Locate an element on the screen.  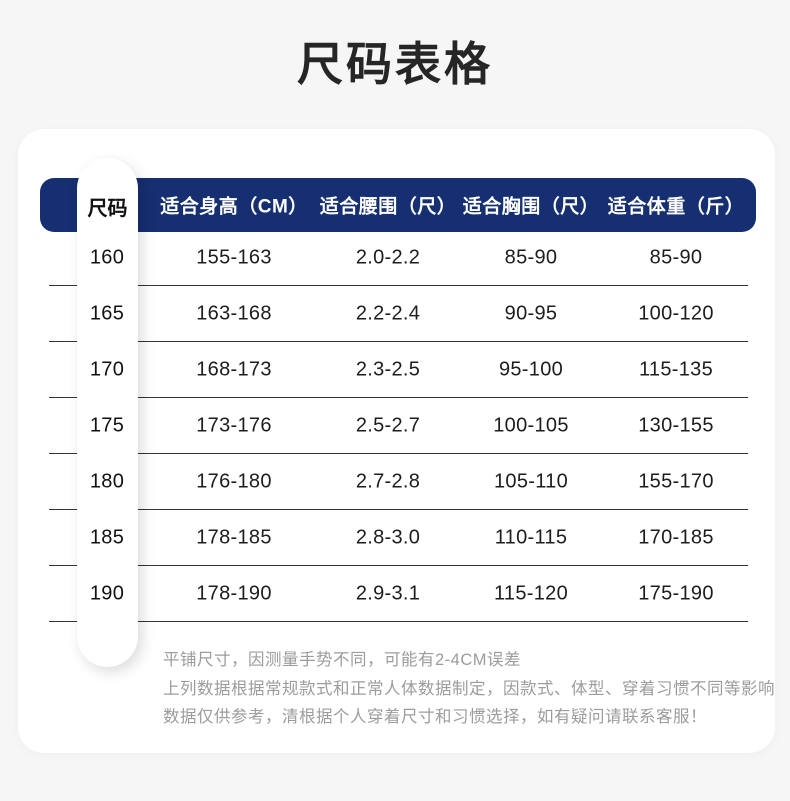
cell-height: 173-176 is located at coordinates (234, 425).